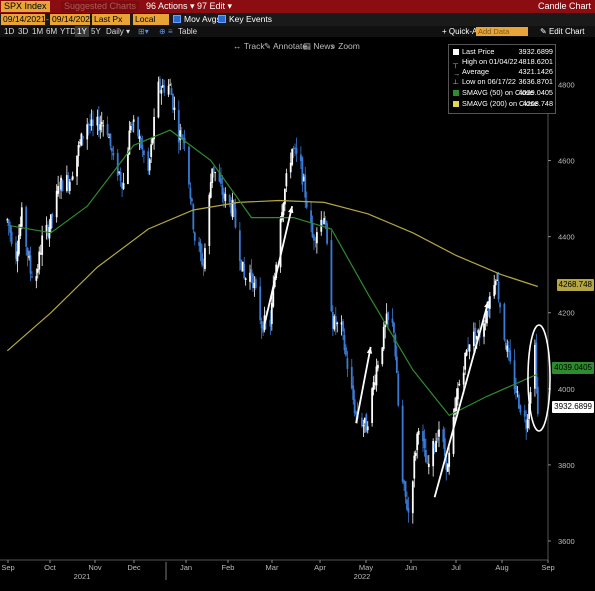  Describe the element at coordinates (23, 31) in the screenshot. I see `period-3d: 3D` at that location.